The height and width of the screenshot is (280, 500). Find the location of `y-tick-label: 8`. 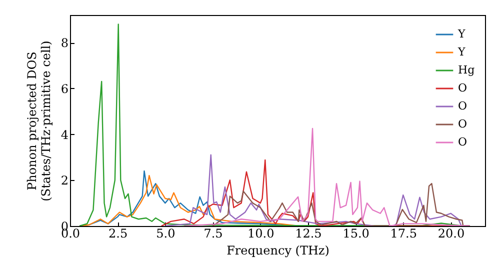

y-tick-label: 8 is located at coordinates (64, 43).